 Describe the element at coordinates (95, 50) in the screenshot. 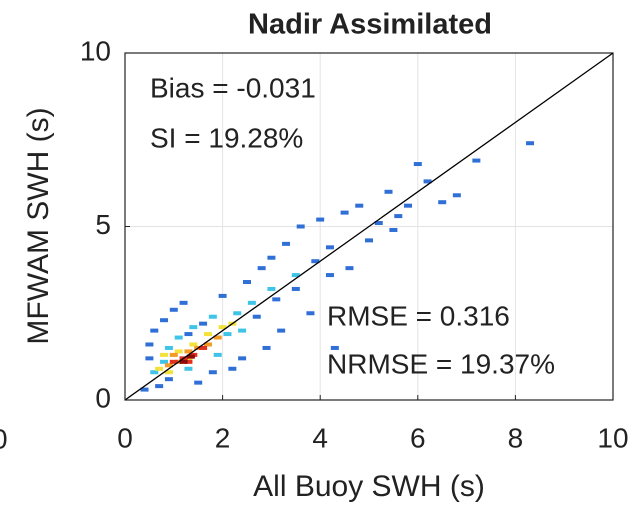

I see `y-tick-label: 10` at that location.